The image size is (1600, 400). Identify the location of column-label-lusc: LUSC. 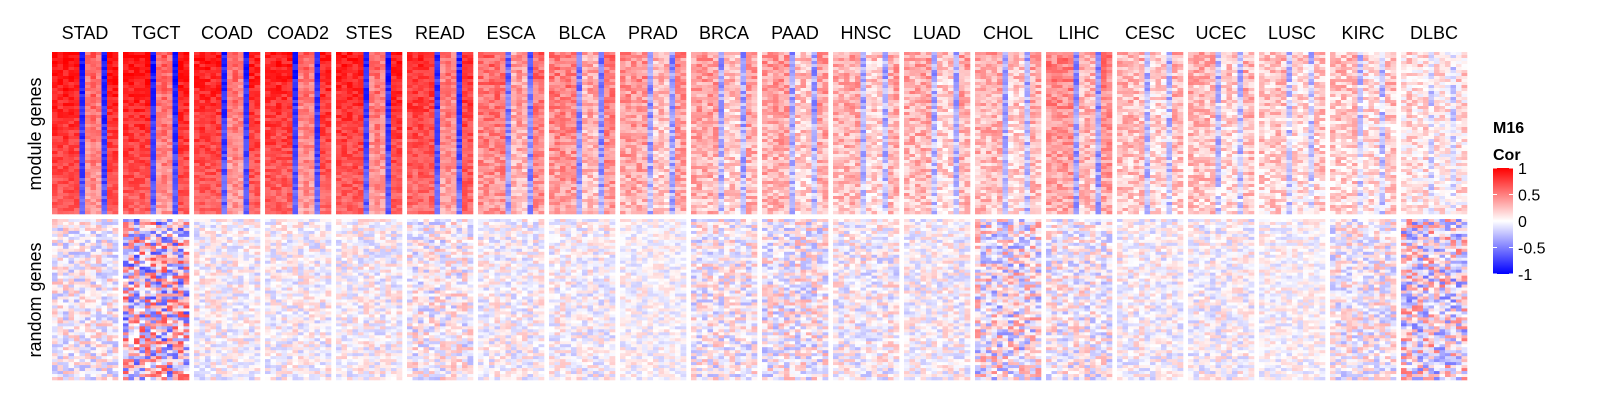
(1292, 33).